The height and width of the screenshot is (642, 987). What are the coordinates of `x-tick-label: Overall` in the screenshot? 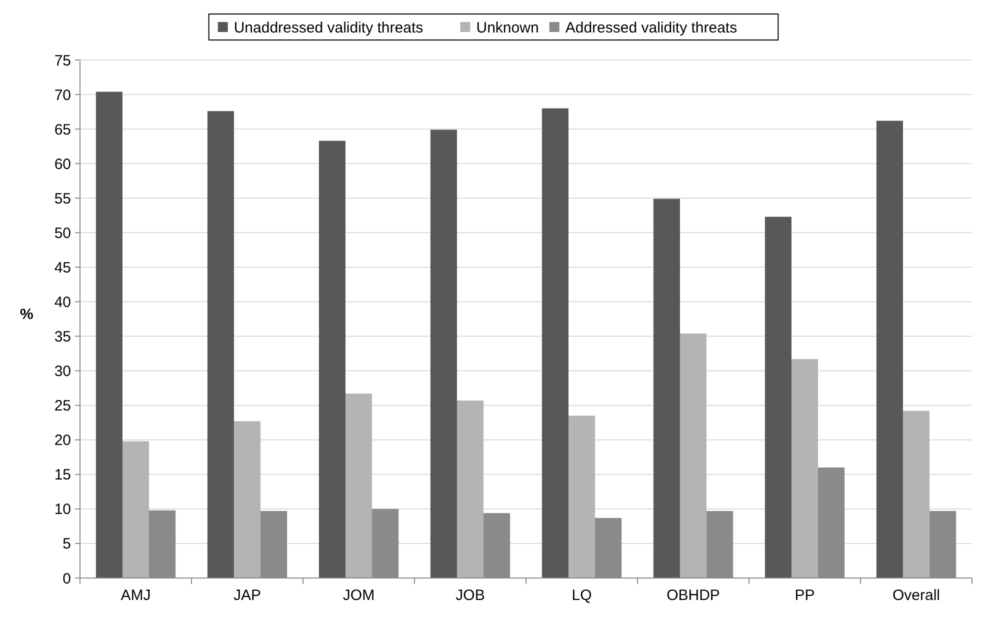 It's located at (916, 595).